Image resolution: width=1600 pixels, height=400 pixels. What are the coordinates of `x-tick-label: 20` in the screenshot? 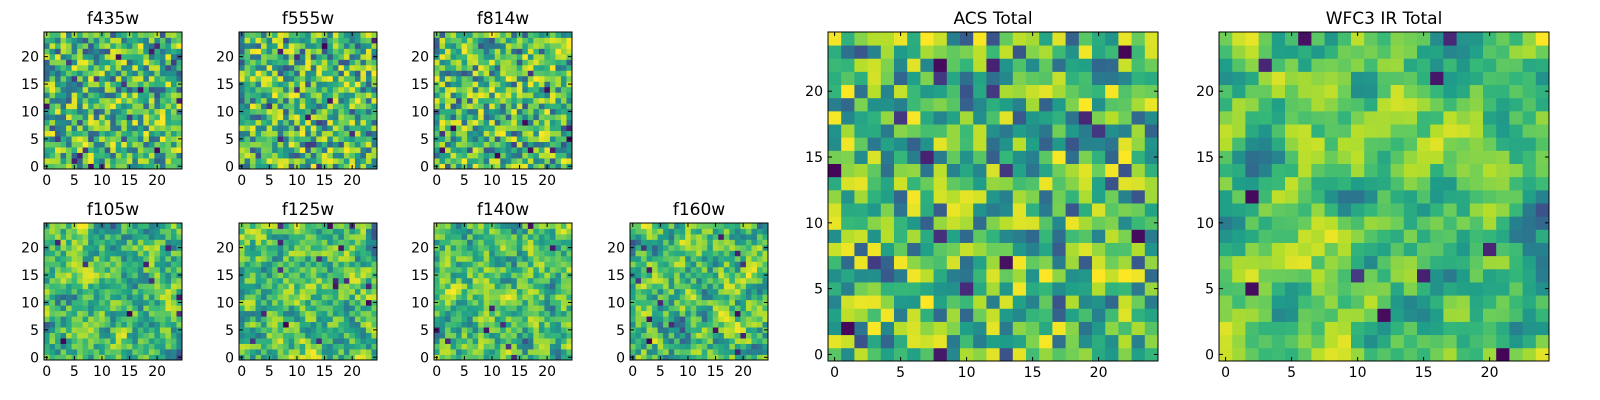 It's located at (547, 372).